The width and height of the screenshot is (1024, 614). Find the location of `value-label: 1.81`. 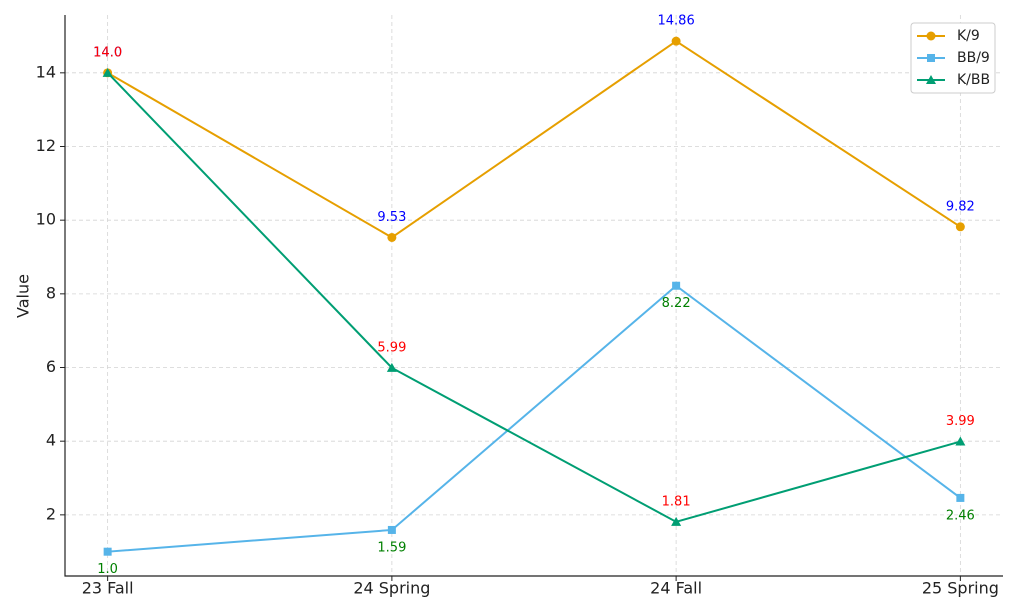

value-label: 1.81 is located at coordinates (676, 501).